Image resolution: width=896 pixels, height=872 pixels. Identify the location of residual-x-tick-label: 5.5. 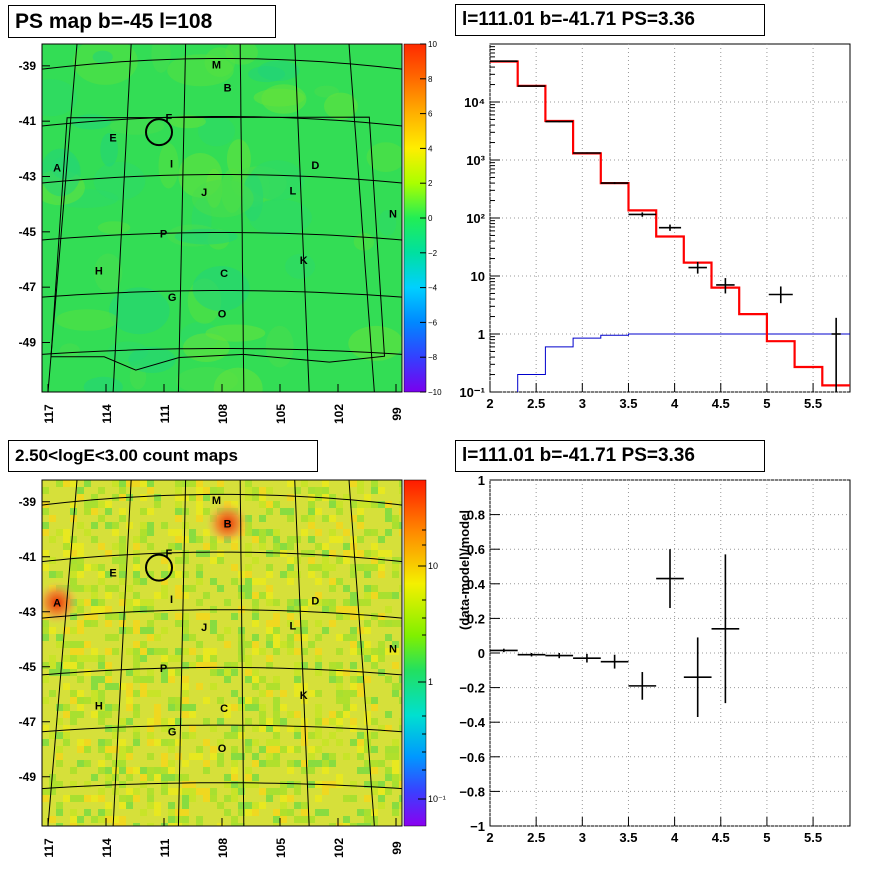
(813, 837).